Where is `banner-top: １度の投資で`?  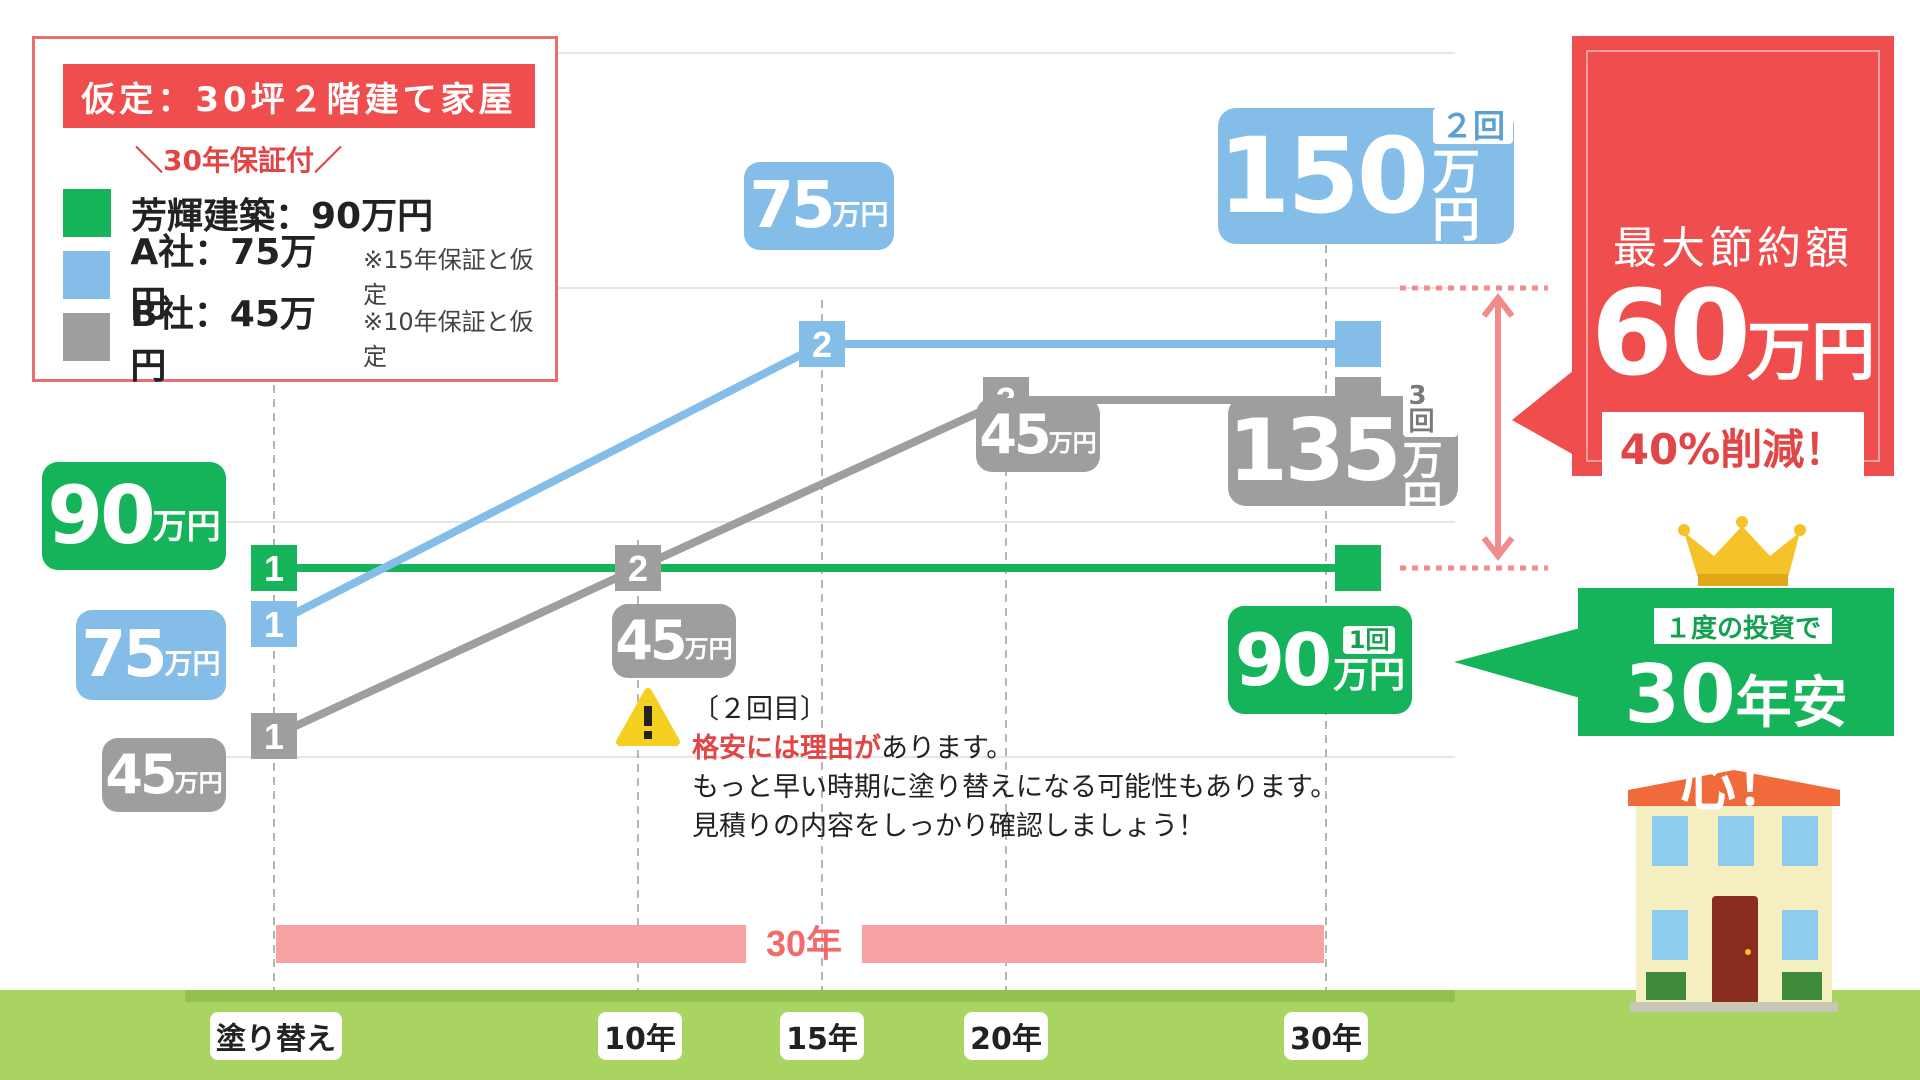
banner-top: １度の投資で is located at coordinates (1743, 626).